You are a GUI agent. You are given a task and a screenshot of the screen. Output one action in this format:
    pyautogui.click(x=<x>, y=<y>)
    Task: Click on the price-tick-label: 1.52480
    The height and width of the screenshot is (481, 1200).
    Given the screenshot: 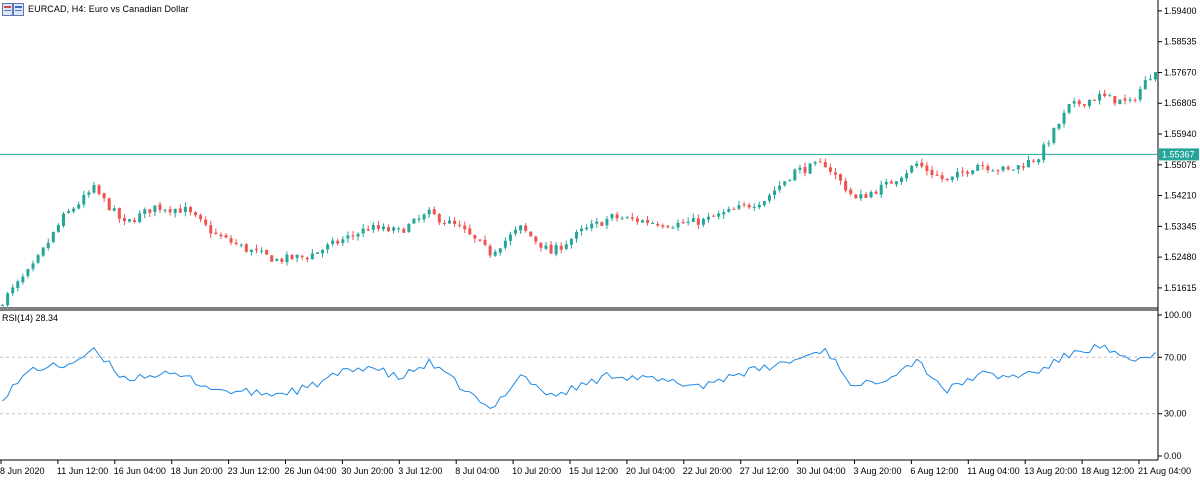 What is the action you would take?
    pyautogui.click(x=1180, y=257)
    